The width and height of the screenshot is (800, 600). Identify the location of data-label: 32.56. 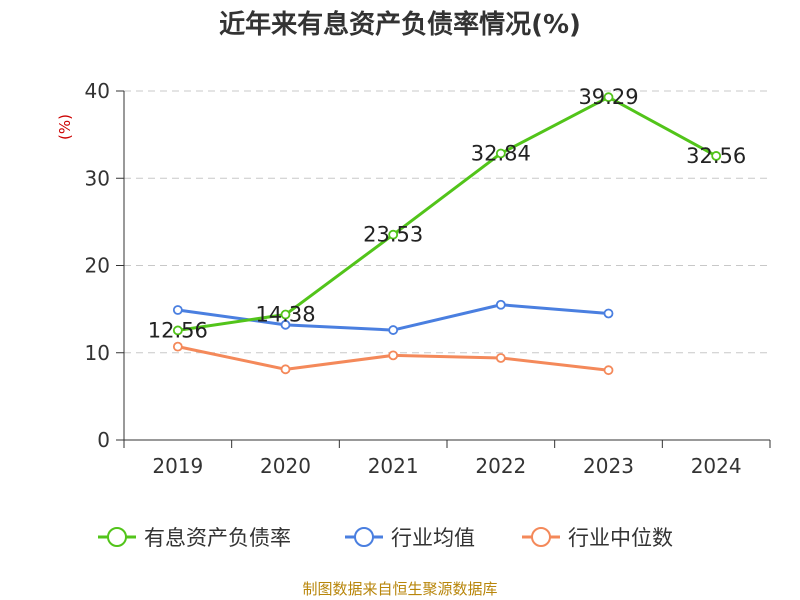
(716, 156).